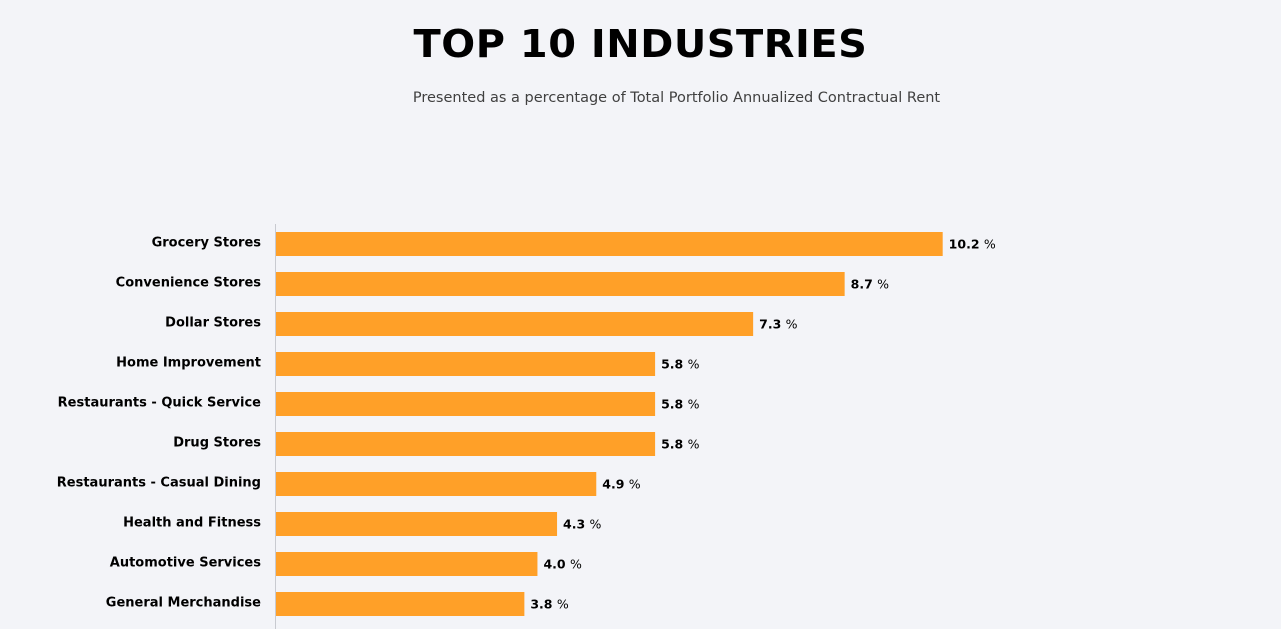  What do you see at coordinates (549, 603) in the screenshot?
I see `data-label: 3.8 %` at bounding box center [549, 603].